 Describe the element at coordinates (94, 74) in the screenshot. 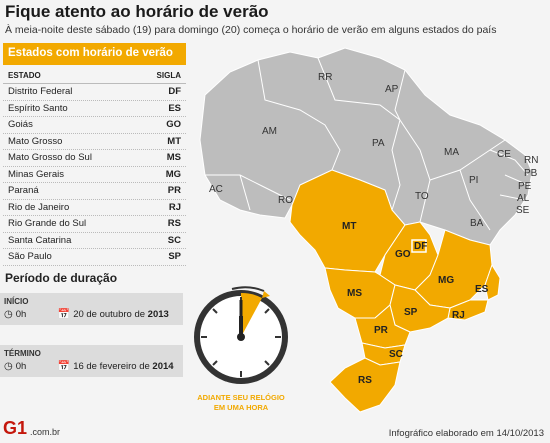

I see `table-header: ESTADO SIGLA` at that location.